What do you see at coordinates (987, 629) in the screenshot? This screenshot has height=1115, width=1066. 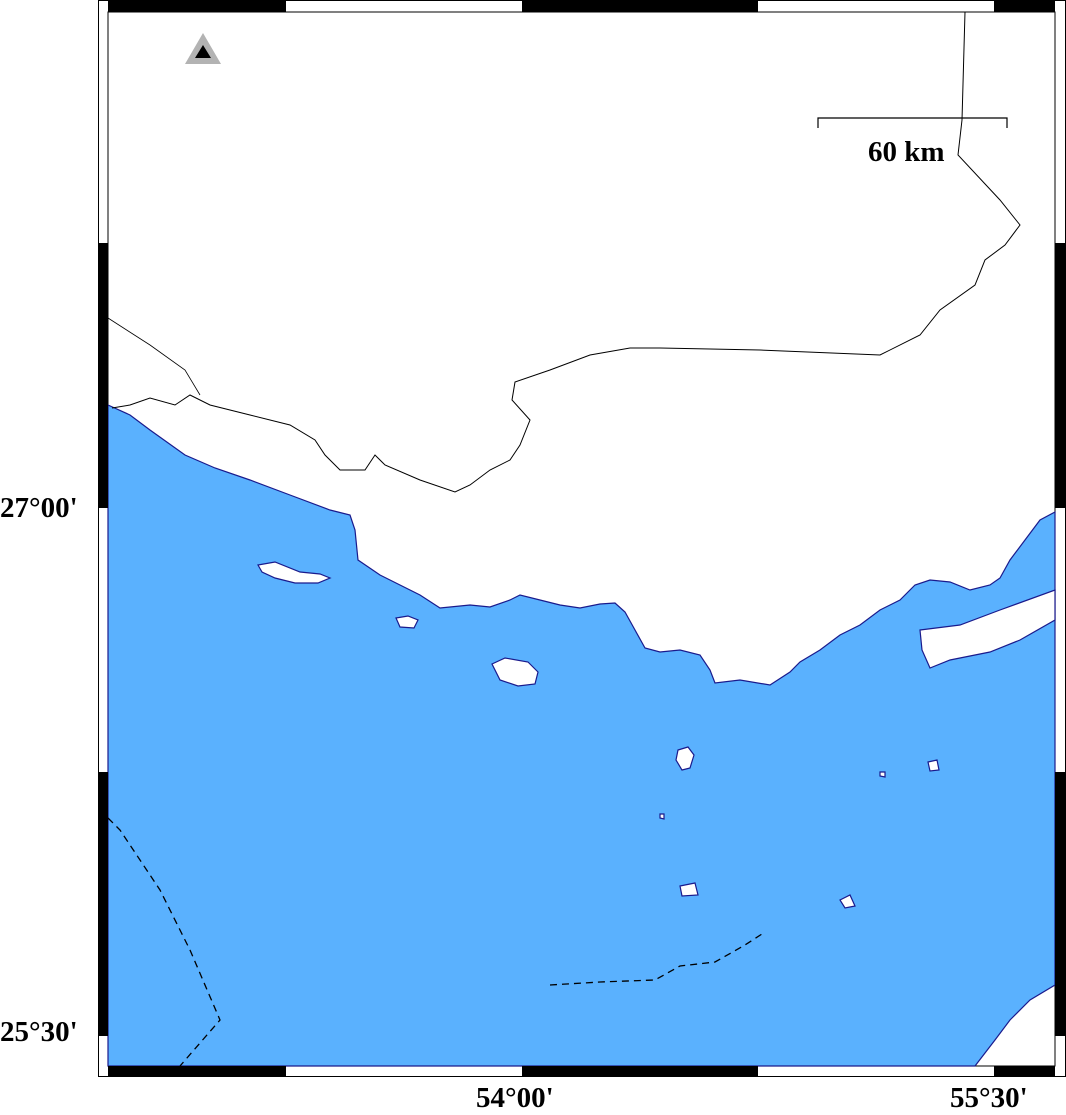 I see `island-peninsula` at bounding box center [987, 629].